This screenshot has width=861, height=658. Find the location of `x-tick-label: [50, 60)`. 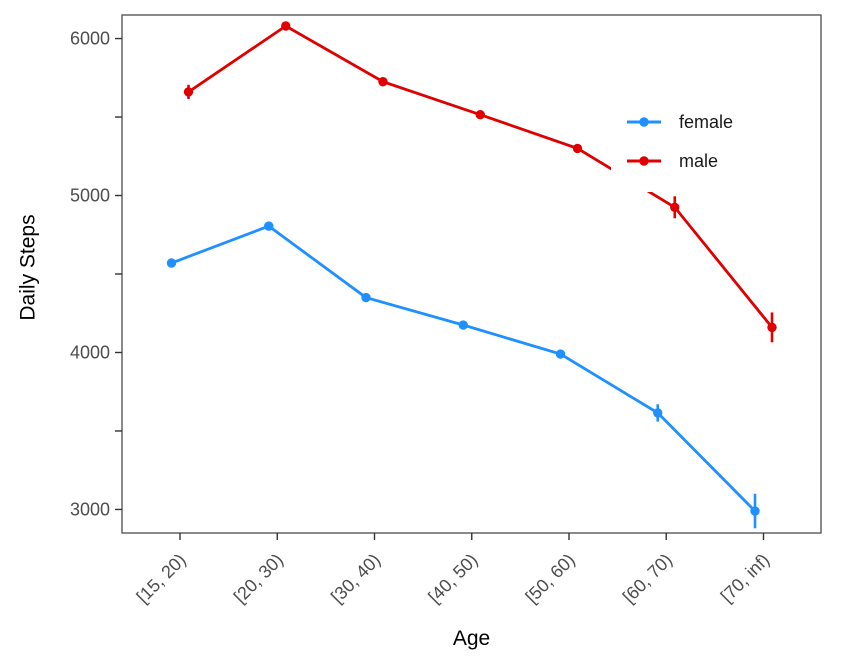

x-tick-label: [50, 60) is located at coordinates (550, 578).